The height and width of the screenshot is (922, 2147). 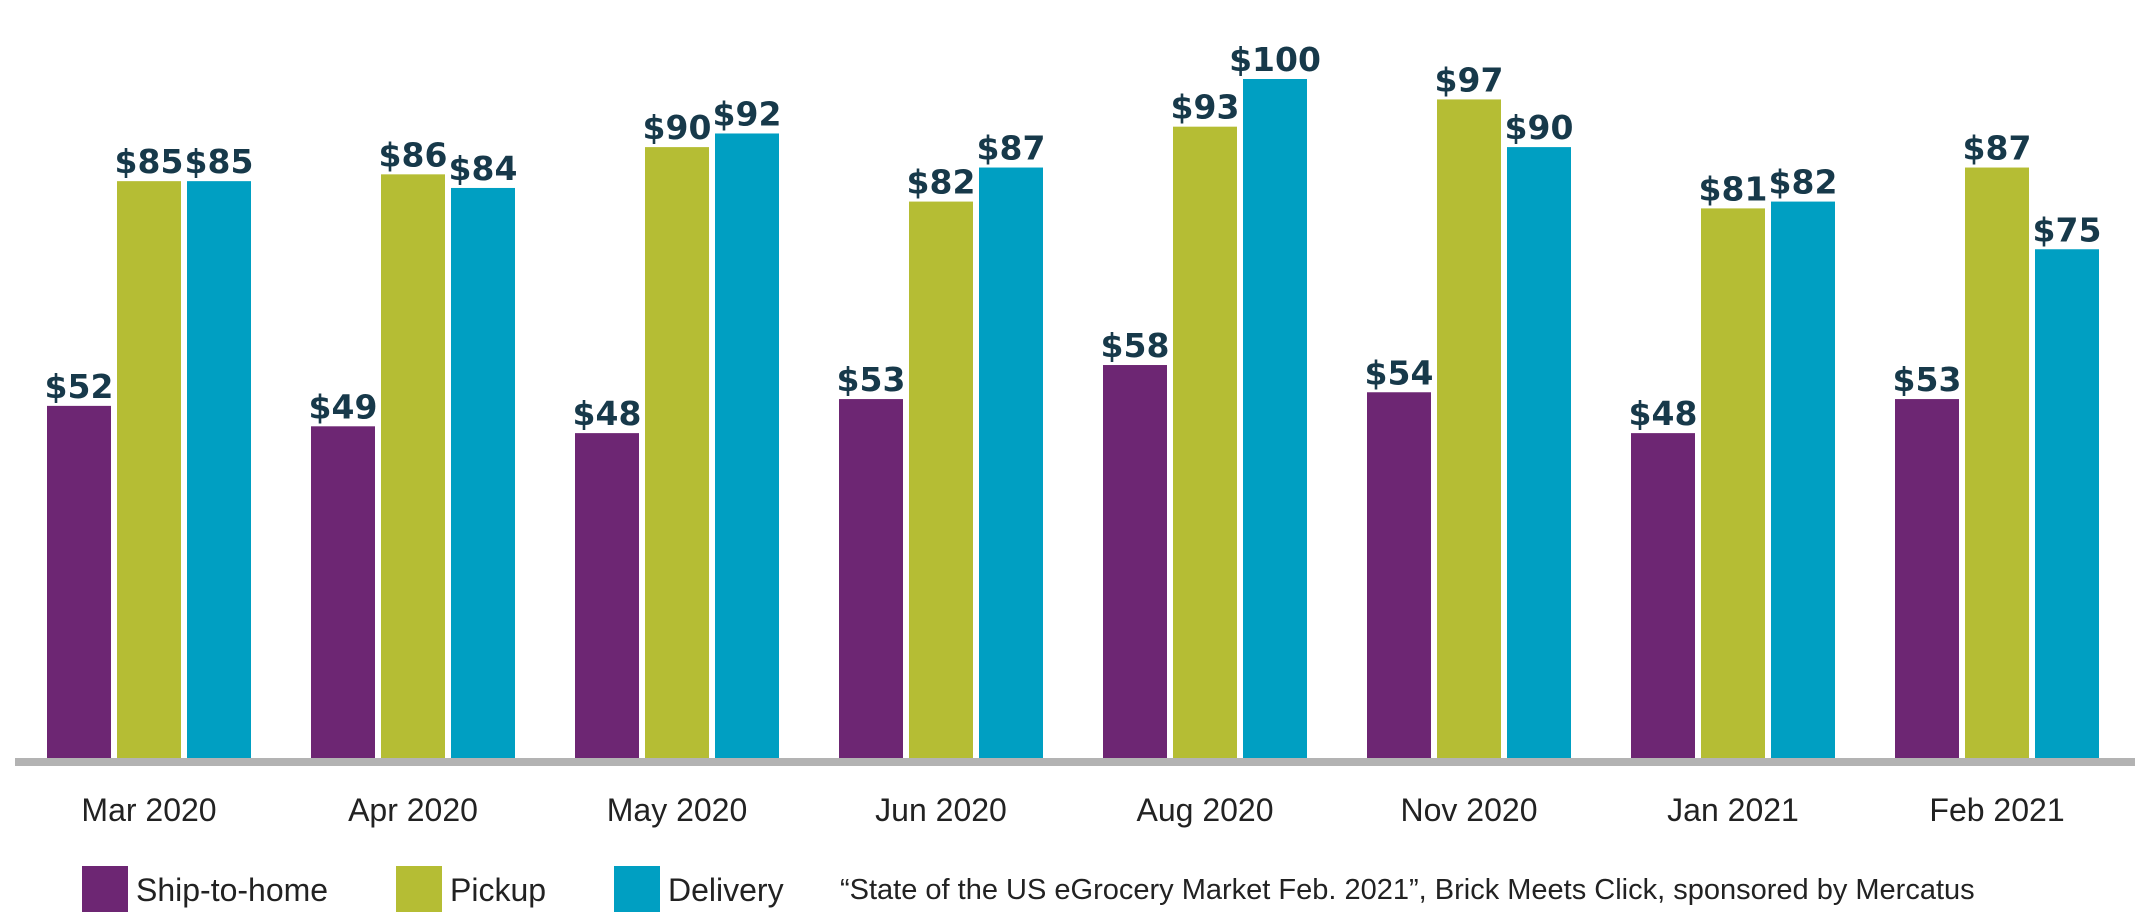 What do you see at coordinates (413, 154) in the screenshot?
I see `data-label: $86` at bounding box center [413, 154].